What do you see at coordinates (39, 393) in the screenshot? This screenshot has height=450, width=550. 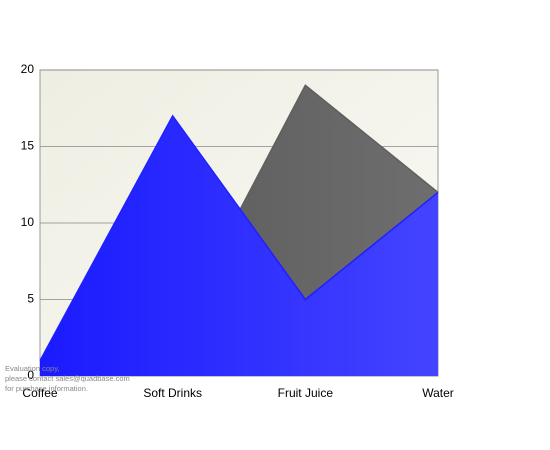 I see `x-tick-label: Coffee` at bounding box center [39, 393].